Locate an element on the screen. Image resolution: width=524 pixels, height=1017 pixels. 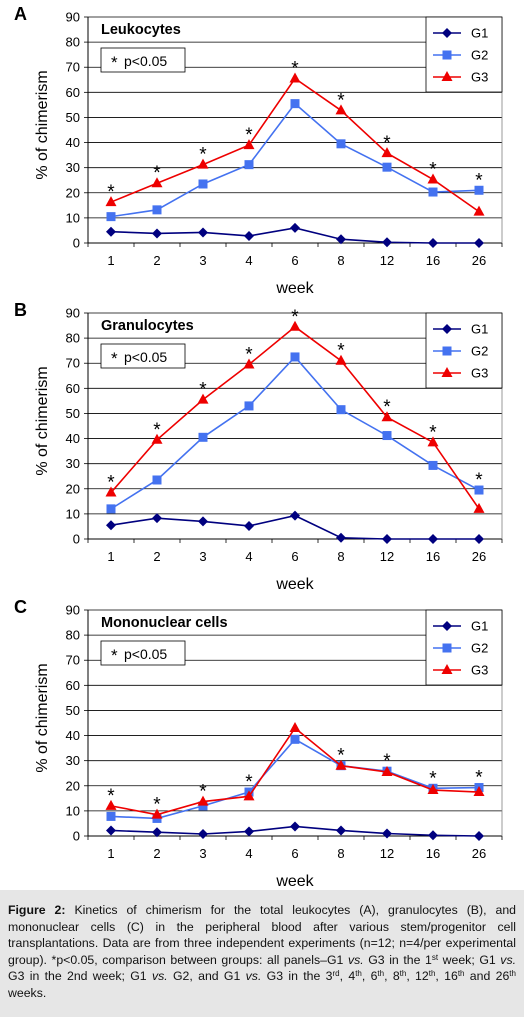
annotation-box is located at coordinates (143, 60).